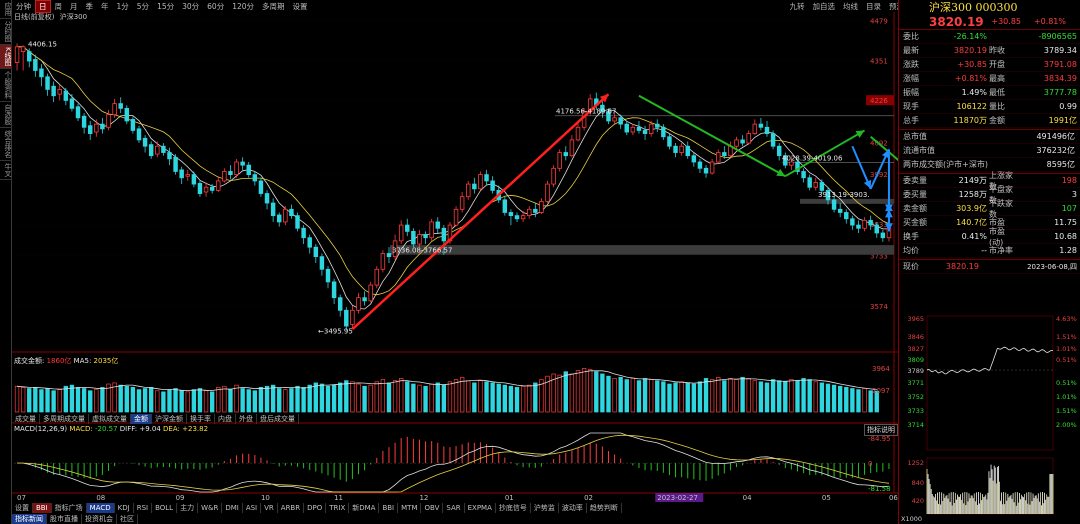 The height and width of the screenshot is (524, 1080). I want to click on quote-row-1: 最新 3820.19 昨收 3789.34, so click(989, 51).